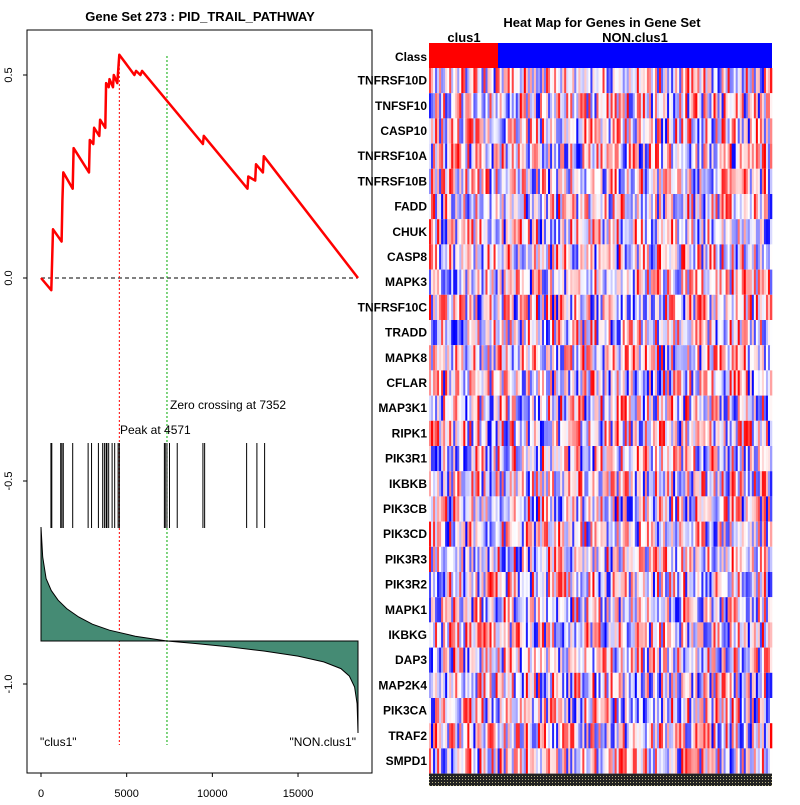  Describe the element at coordinates (212, 794) in the screenshot. I see `x-tick-label: 10000` at that location.